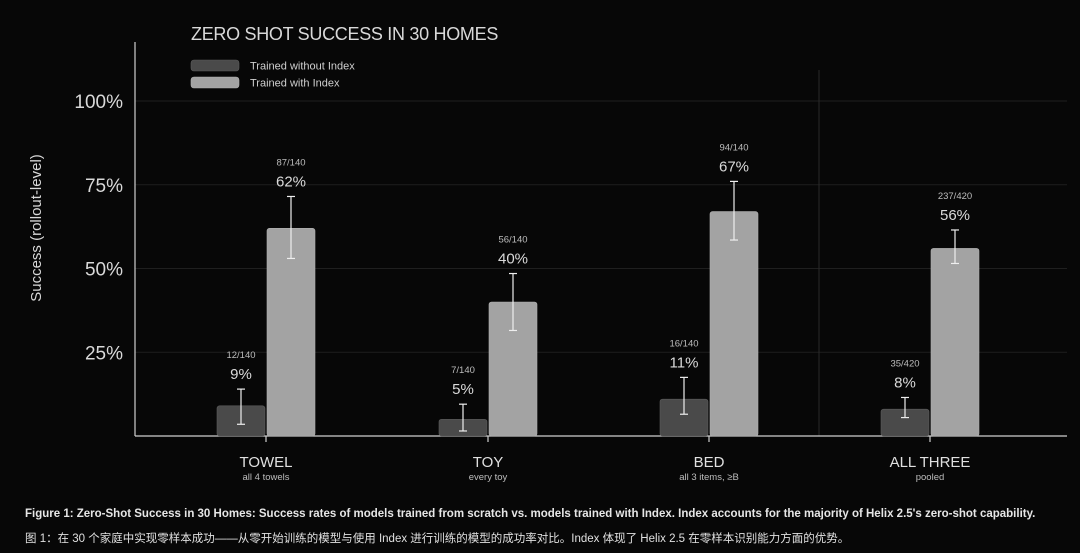 The image size is (1080, 553). What do you see at coordinates (295, 84) in the screenshot?
I see `legend-label: Trained with Index` at bounding box center [295, 84].